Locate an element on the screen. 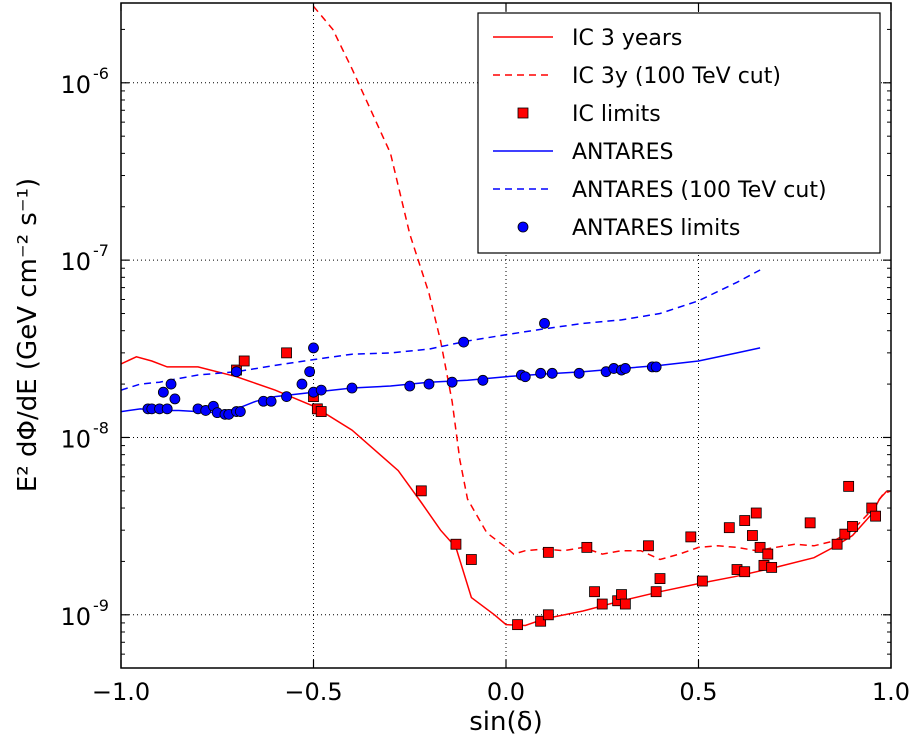  legend-box is located at coordinates (679, 133).